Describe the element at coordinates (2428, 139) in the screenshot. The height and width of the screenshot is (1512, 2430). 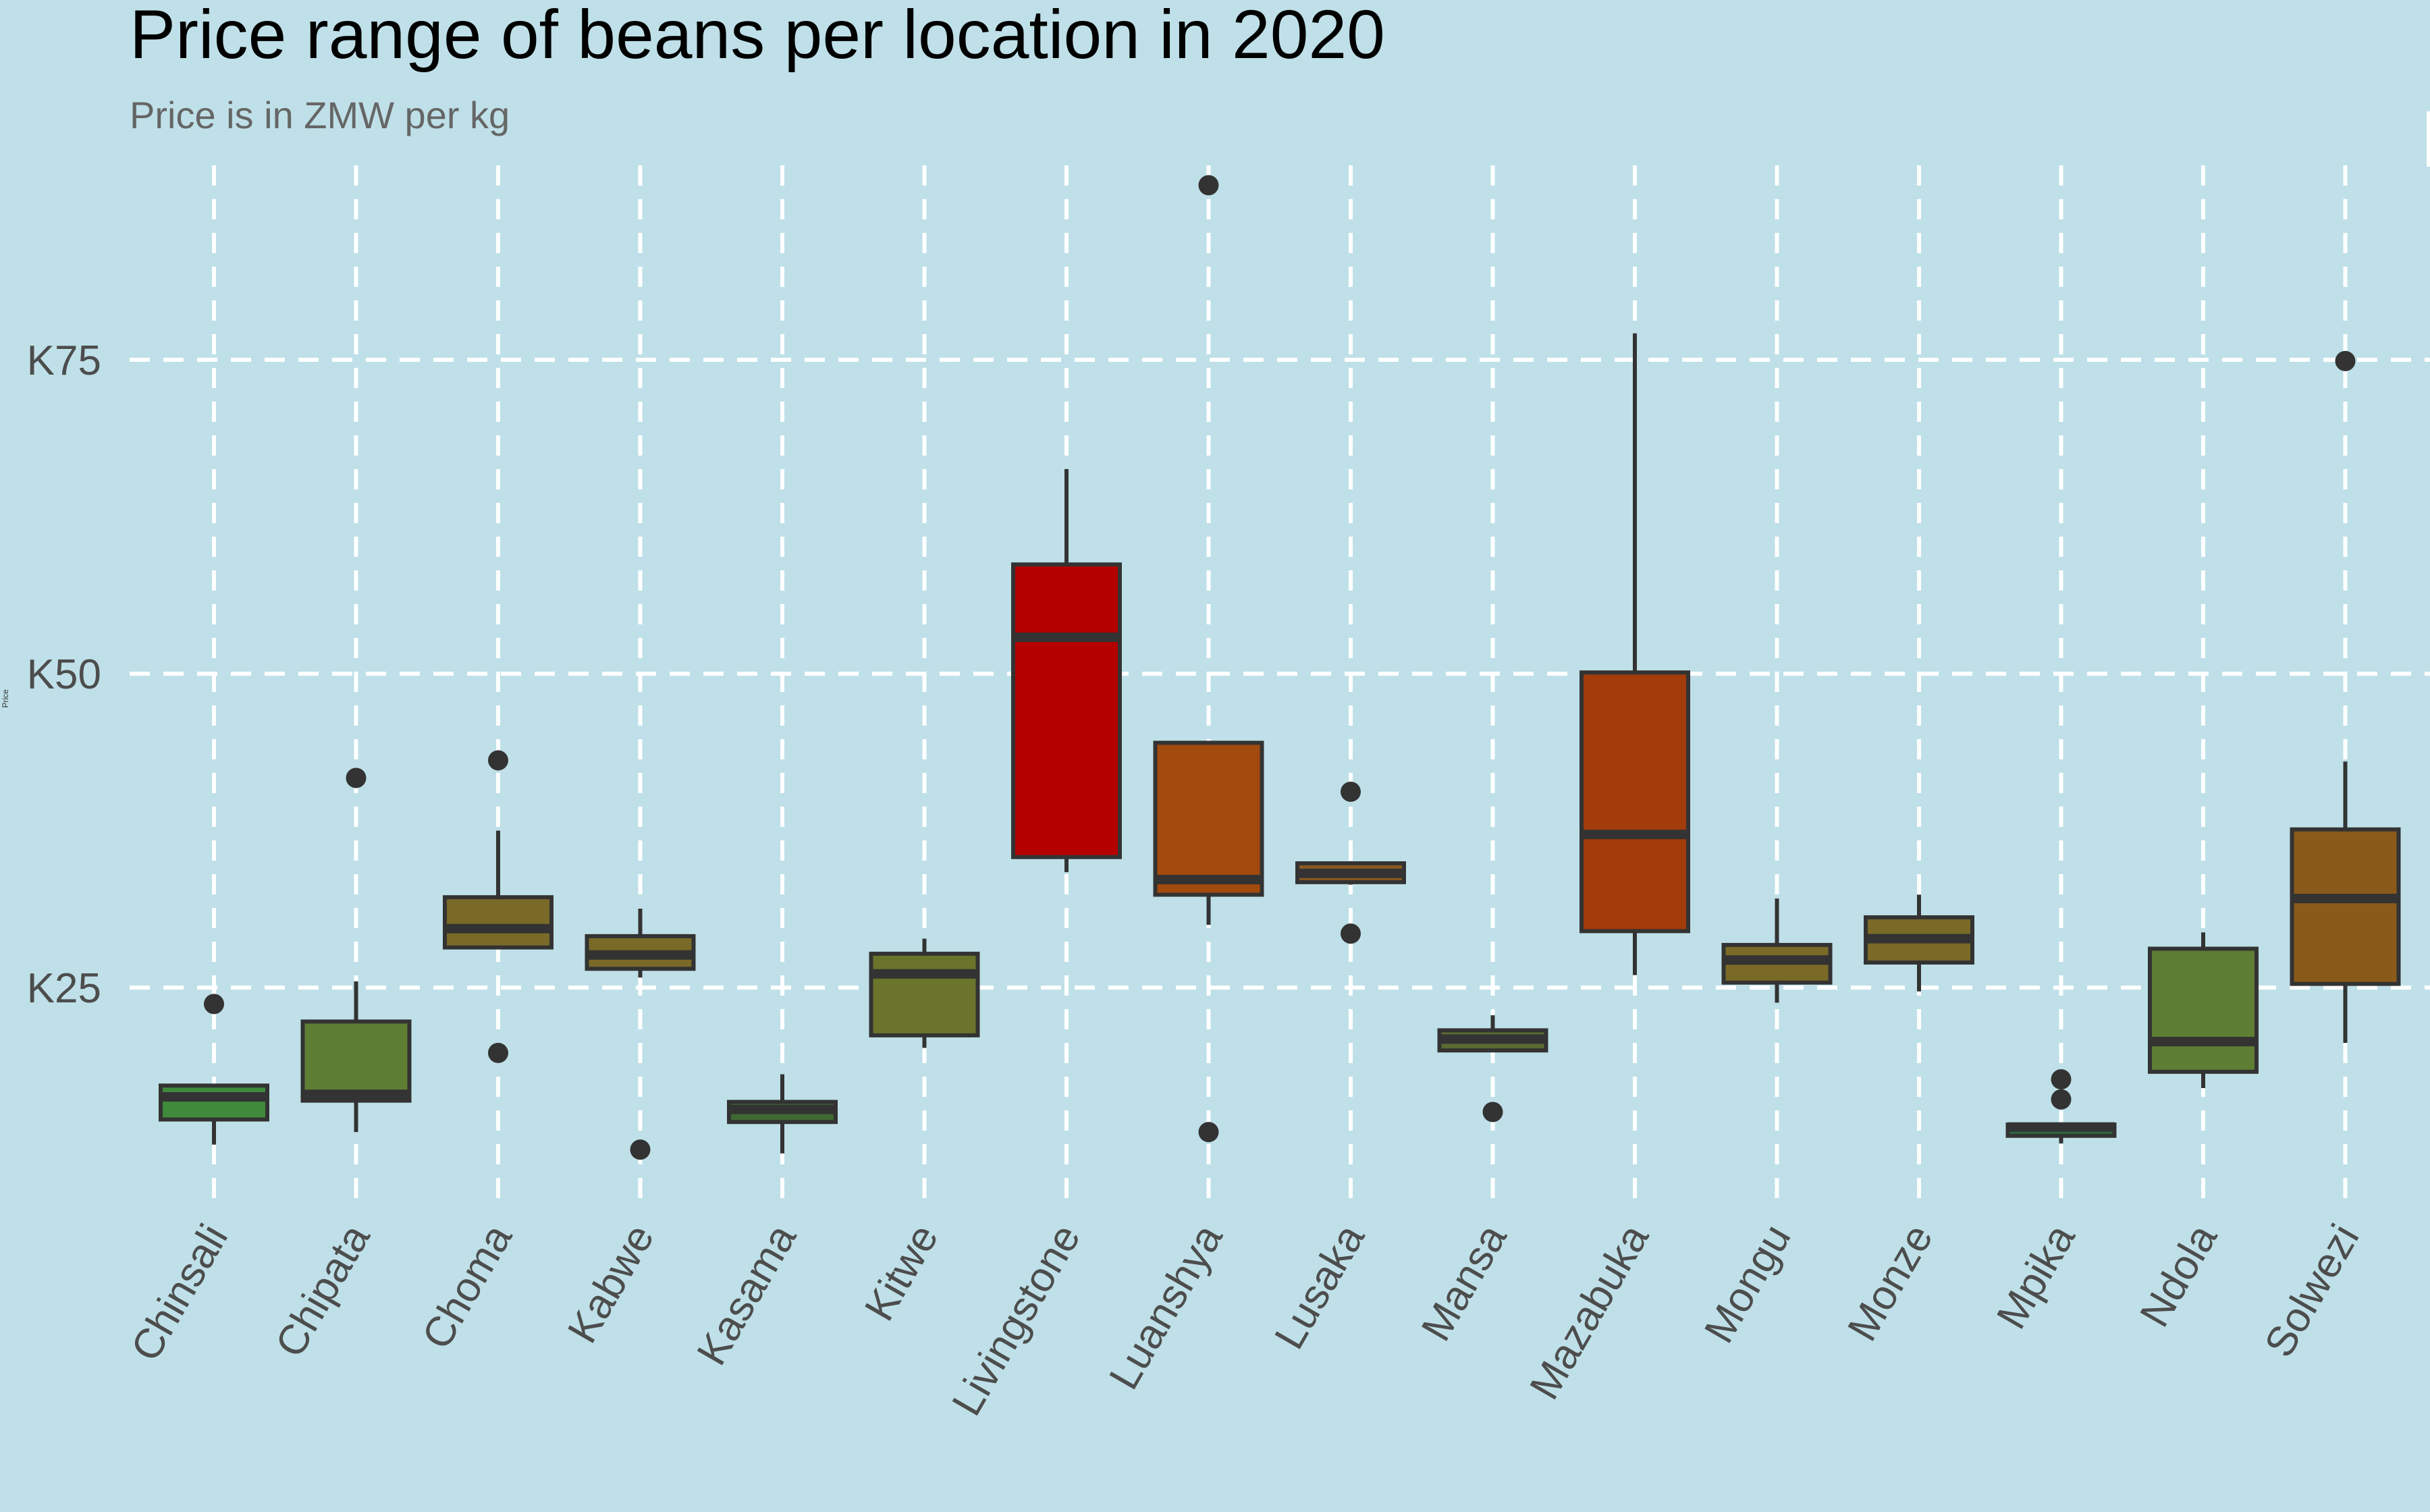
I see `legend-edge` at that location.